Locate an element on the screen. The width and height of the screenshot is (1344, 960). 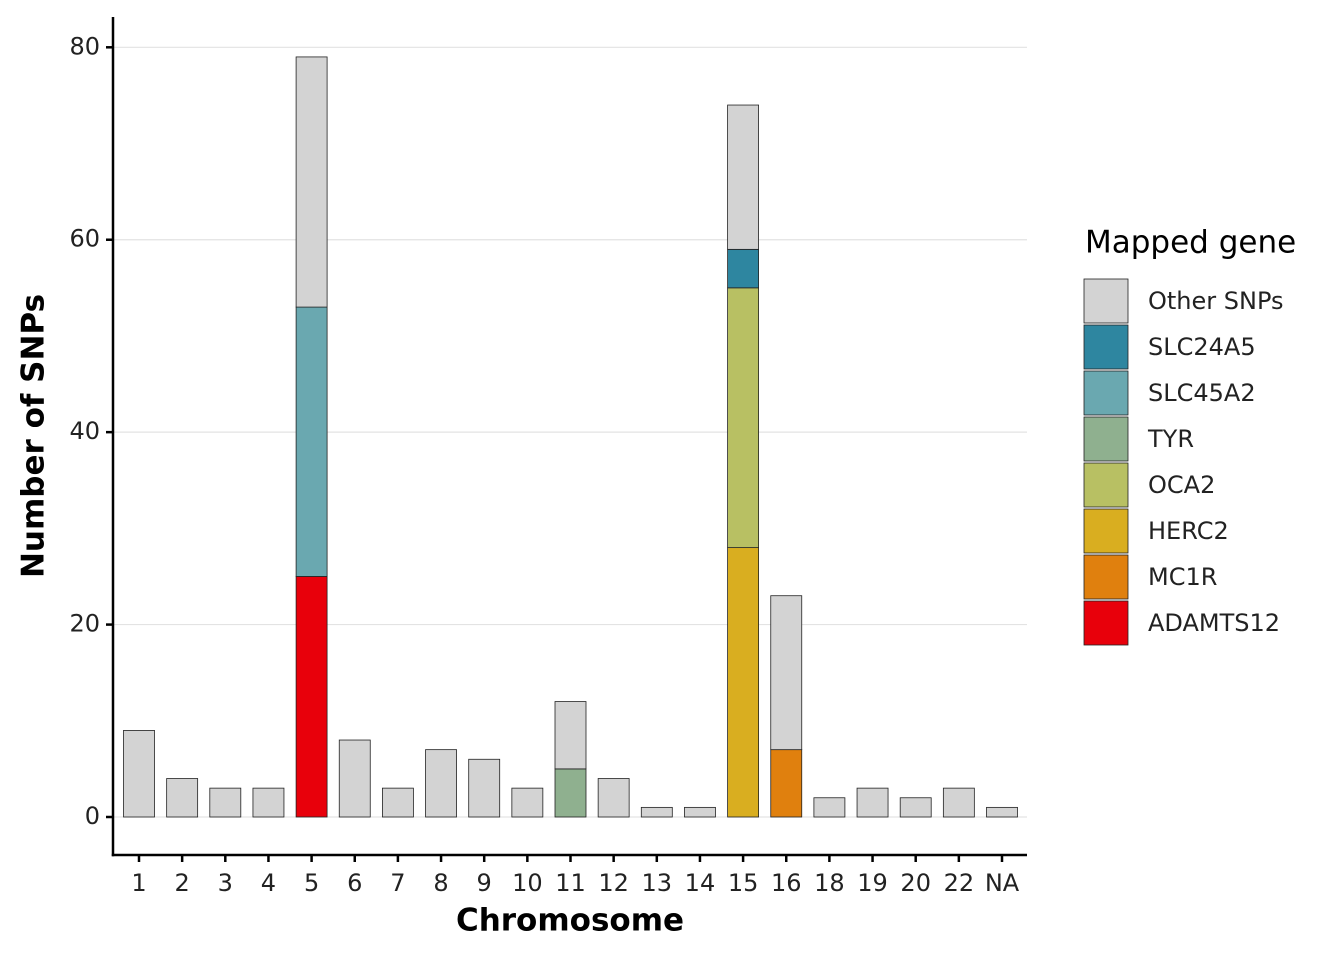
y-tick-label: 80 is located at coordinates (84, 46).